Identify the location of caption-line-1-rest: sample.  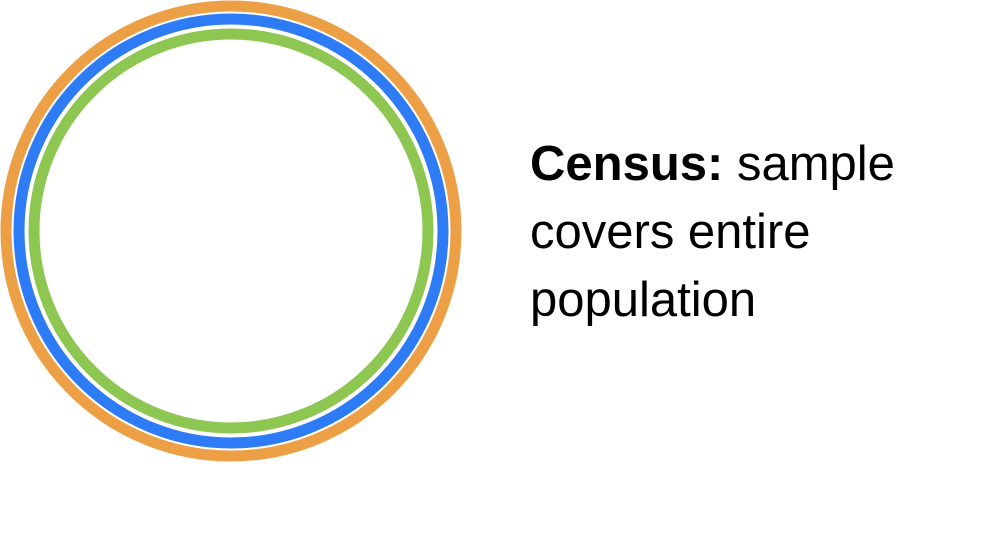
(809, 164).